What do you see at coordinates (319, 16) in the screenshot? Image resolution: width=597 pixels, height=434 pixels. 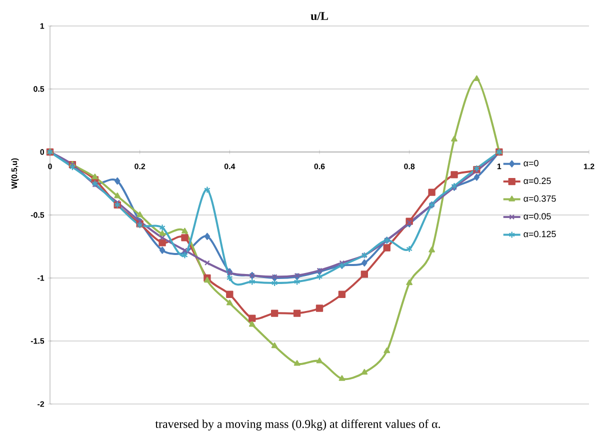 I see `chart-title: u/L` at bounding box center [319, 16].